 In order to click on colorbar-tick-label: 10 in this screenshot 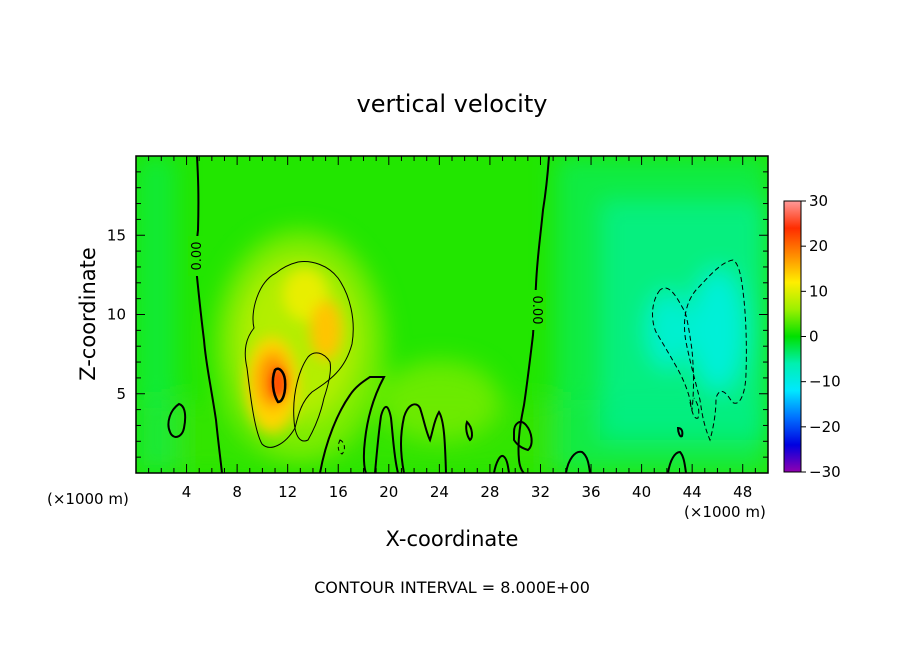, I will do `click(818, 291)`.